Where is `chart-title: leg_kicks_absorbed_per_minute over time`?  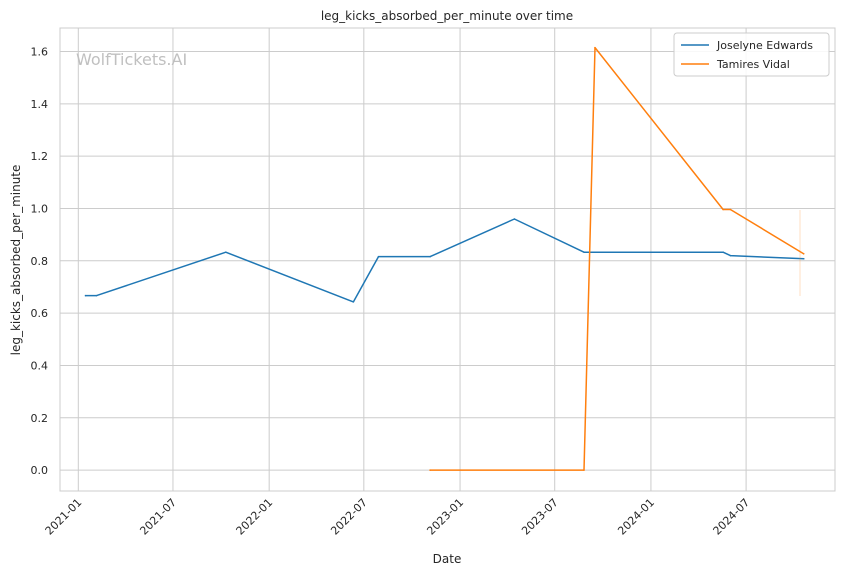
chart-title: leg_kicks_absorbed_per_minute over time is located at coordinates (447, 16).